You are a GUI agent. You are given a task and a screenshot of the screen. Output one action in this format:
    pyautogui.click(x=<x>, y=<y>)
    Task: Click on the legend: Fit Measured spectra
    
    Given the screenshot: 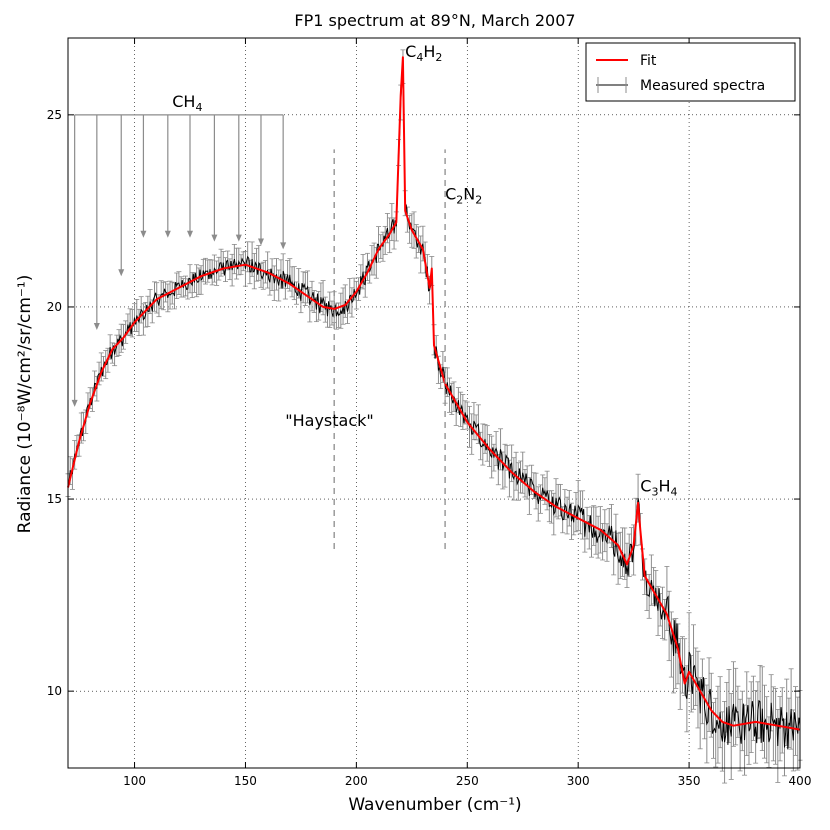 What is the action you would take?
    pyautogui.click(x=690, y=72)
    